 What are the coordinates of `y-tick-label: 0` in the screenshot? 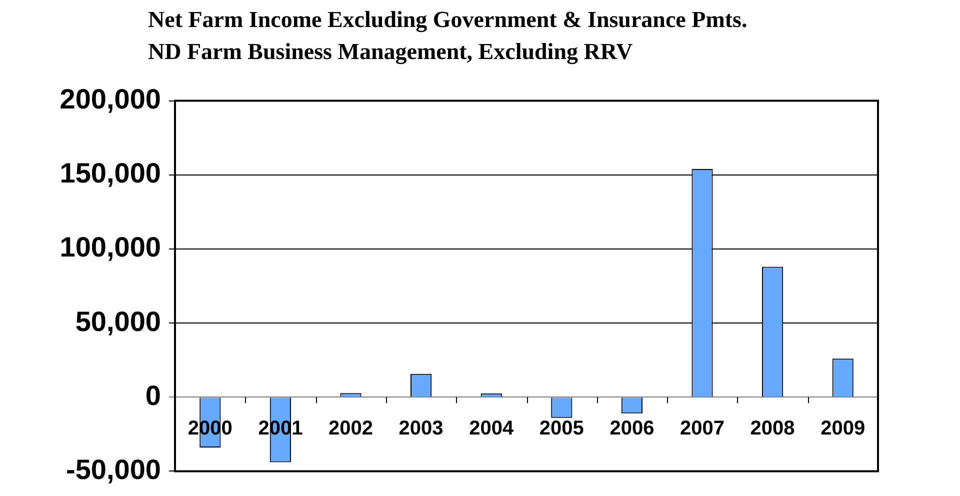 It's located at (153, 395).